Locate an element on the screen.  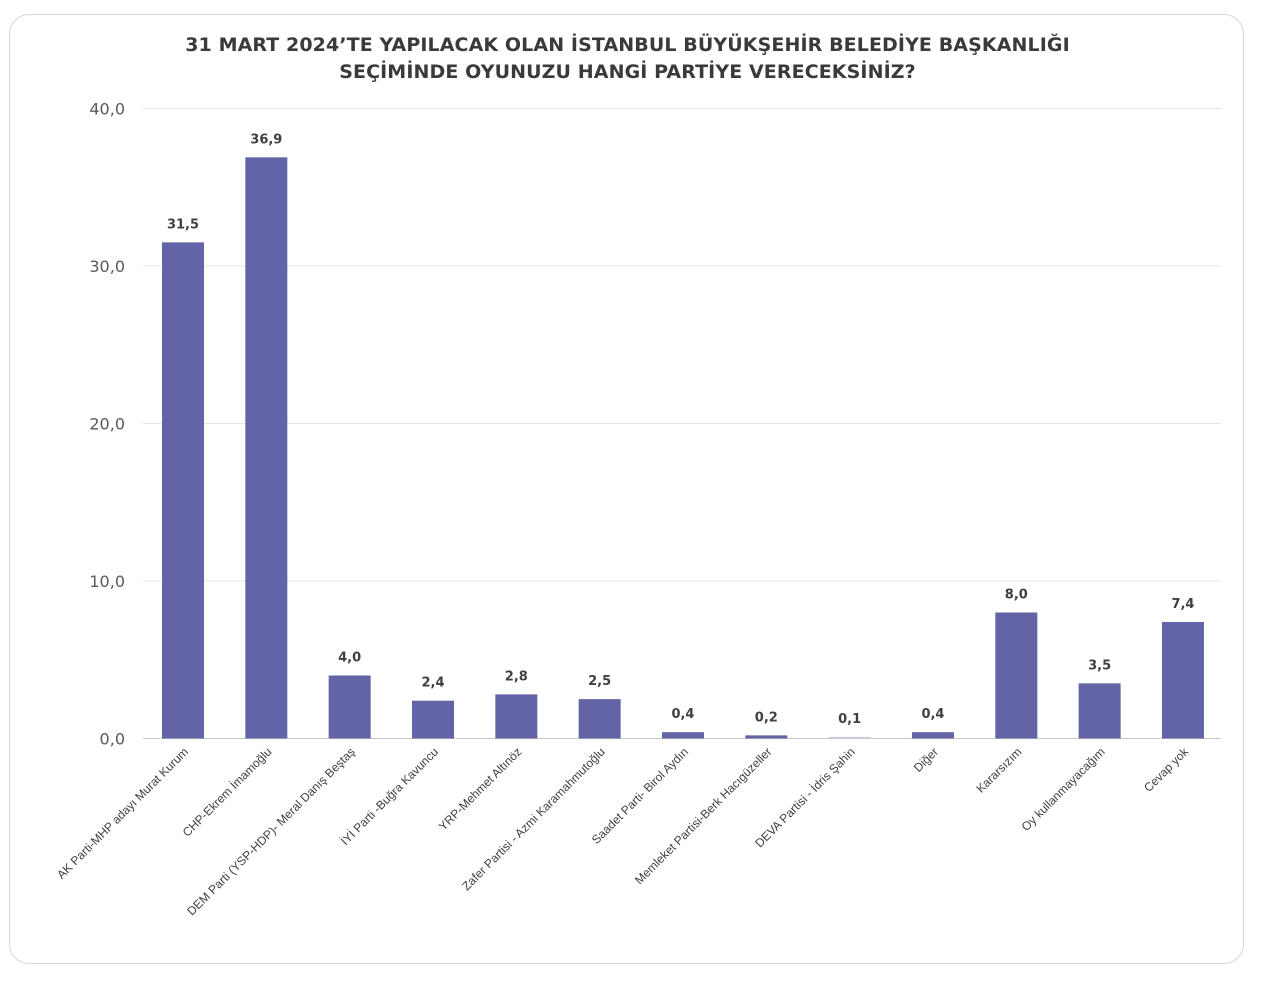
data-label: 0,2 is located at coordinates (766, 717).